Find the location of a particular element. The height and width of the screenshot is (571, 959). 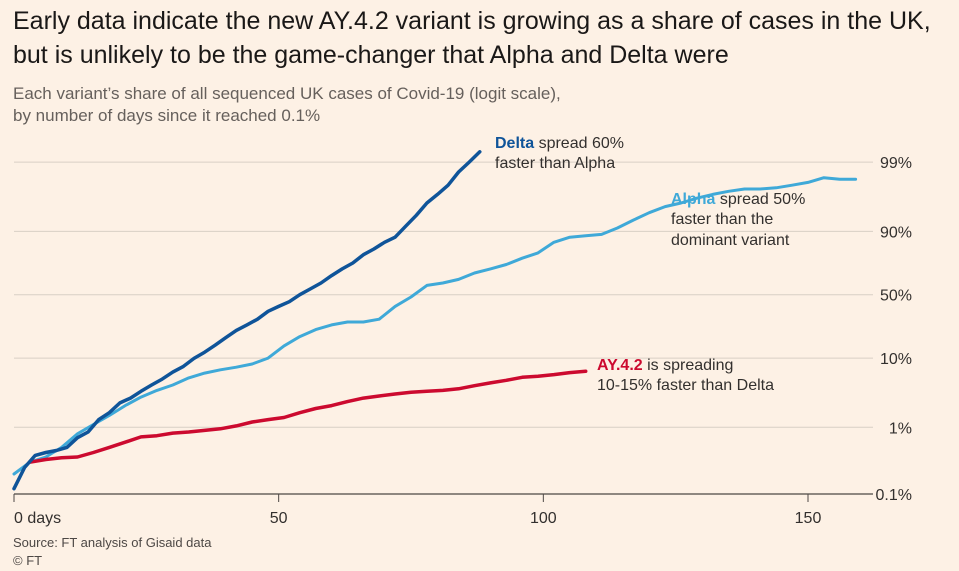

y-tick-label: 0.1% is located at coordinates (894, 495).